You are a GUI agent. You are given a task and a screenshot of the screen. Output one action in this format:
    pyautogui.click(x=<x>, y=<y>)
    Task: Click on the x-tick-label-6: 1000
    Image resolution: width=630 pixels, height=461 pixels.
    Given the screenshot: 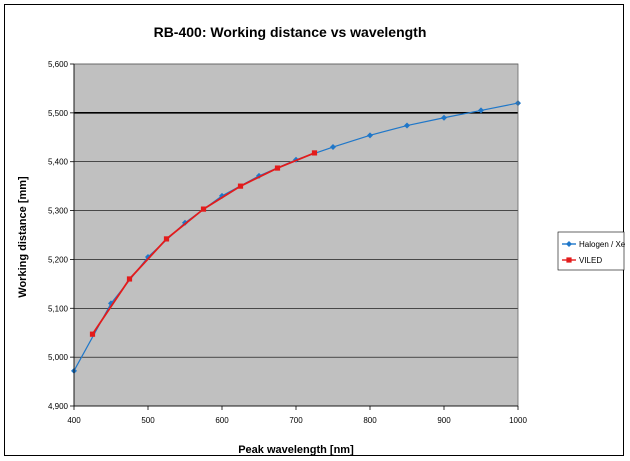 What is the action you would take?
    pyautogui.click(x=518, y=420)
    